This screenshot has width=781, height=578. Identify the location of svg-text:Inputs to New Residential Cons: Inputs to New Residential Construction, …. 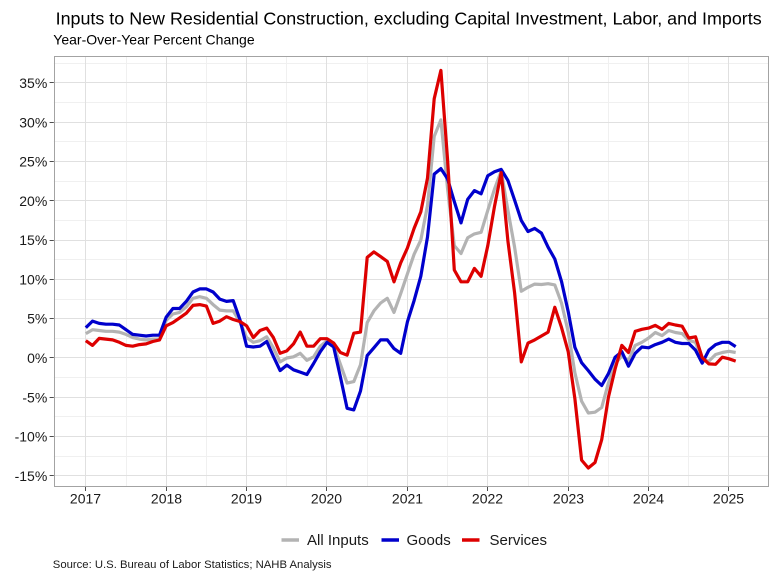
(409, 18).